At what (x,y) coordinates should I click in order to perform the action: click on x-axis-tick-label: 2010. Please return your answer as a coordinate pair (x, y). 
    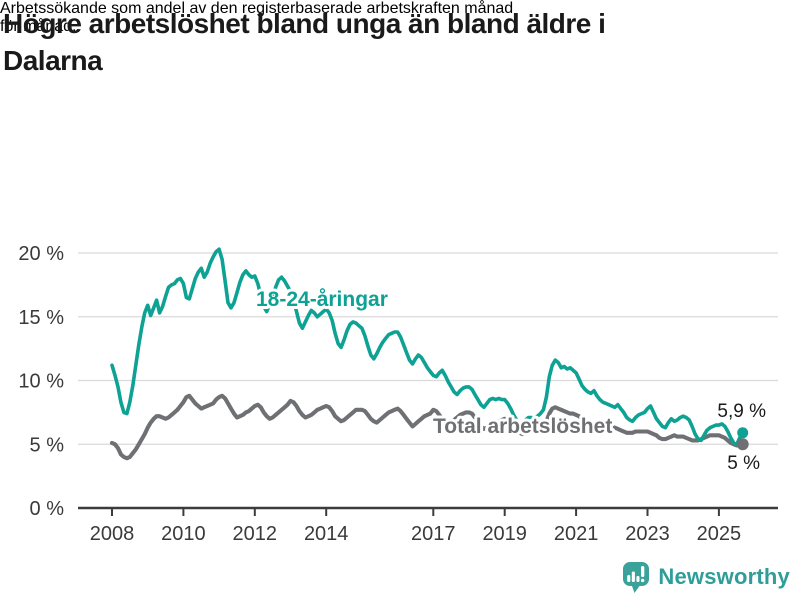
    Looking at the image, I should click on (183, 534).